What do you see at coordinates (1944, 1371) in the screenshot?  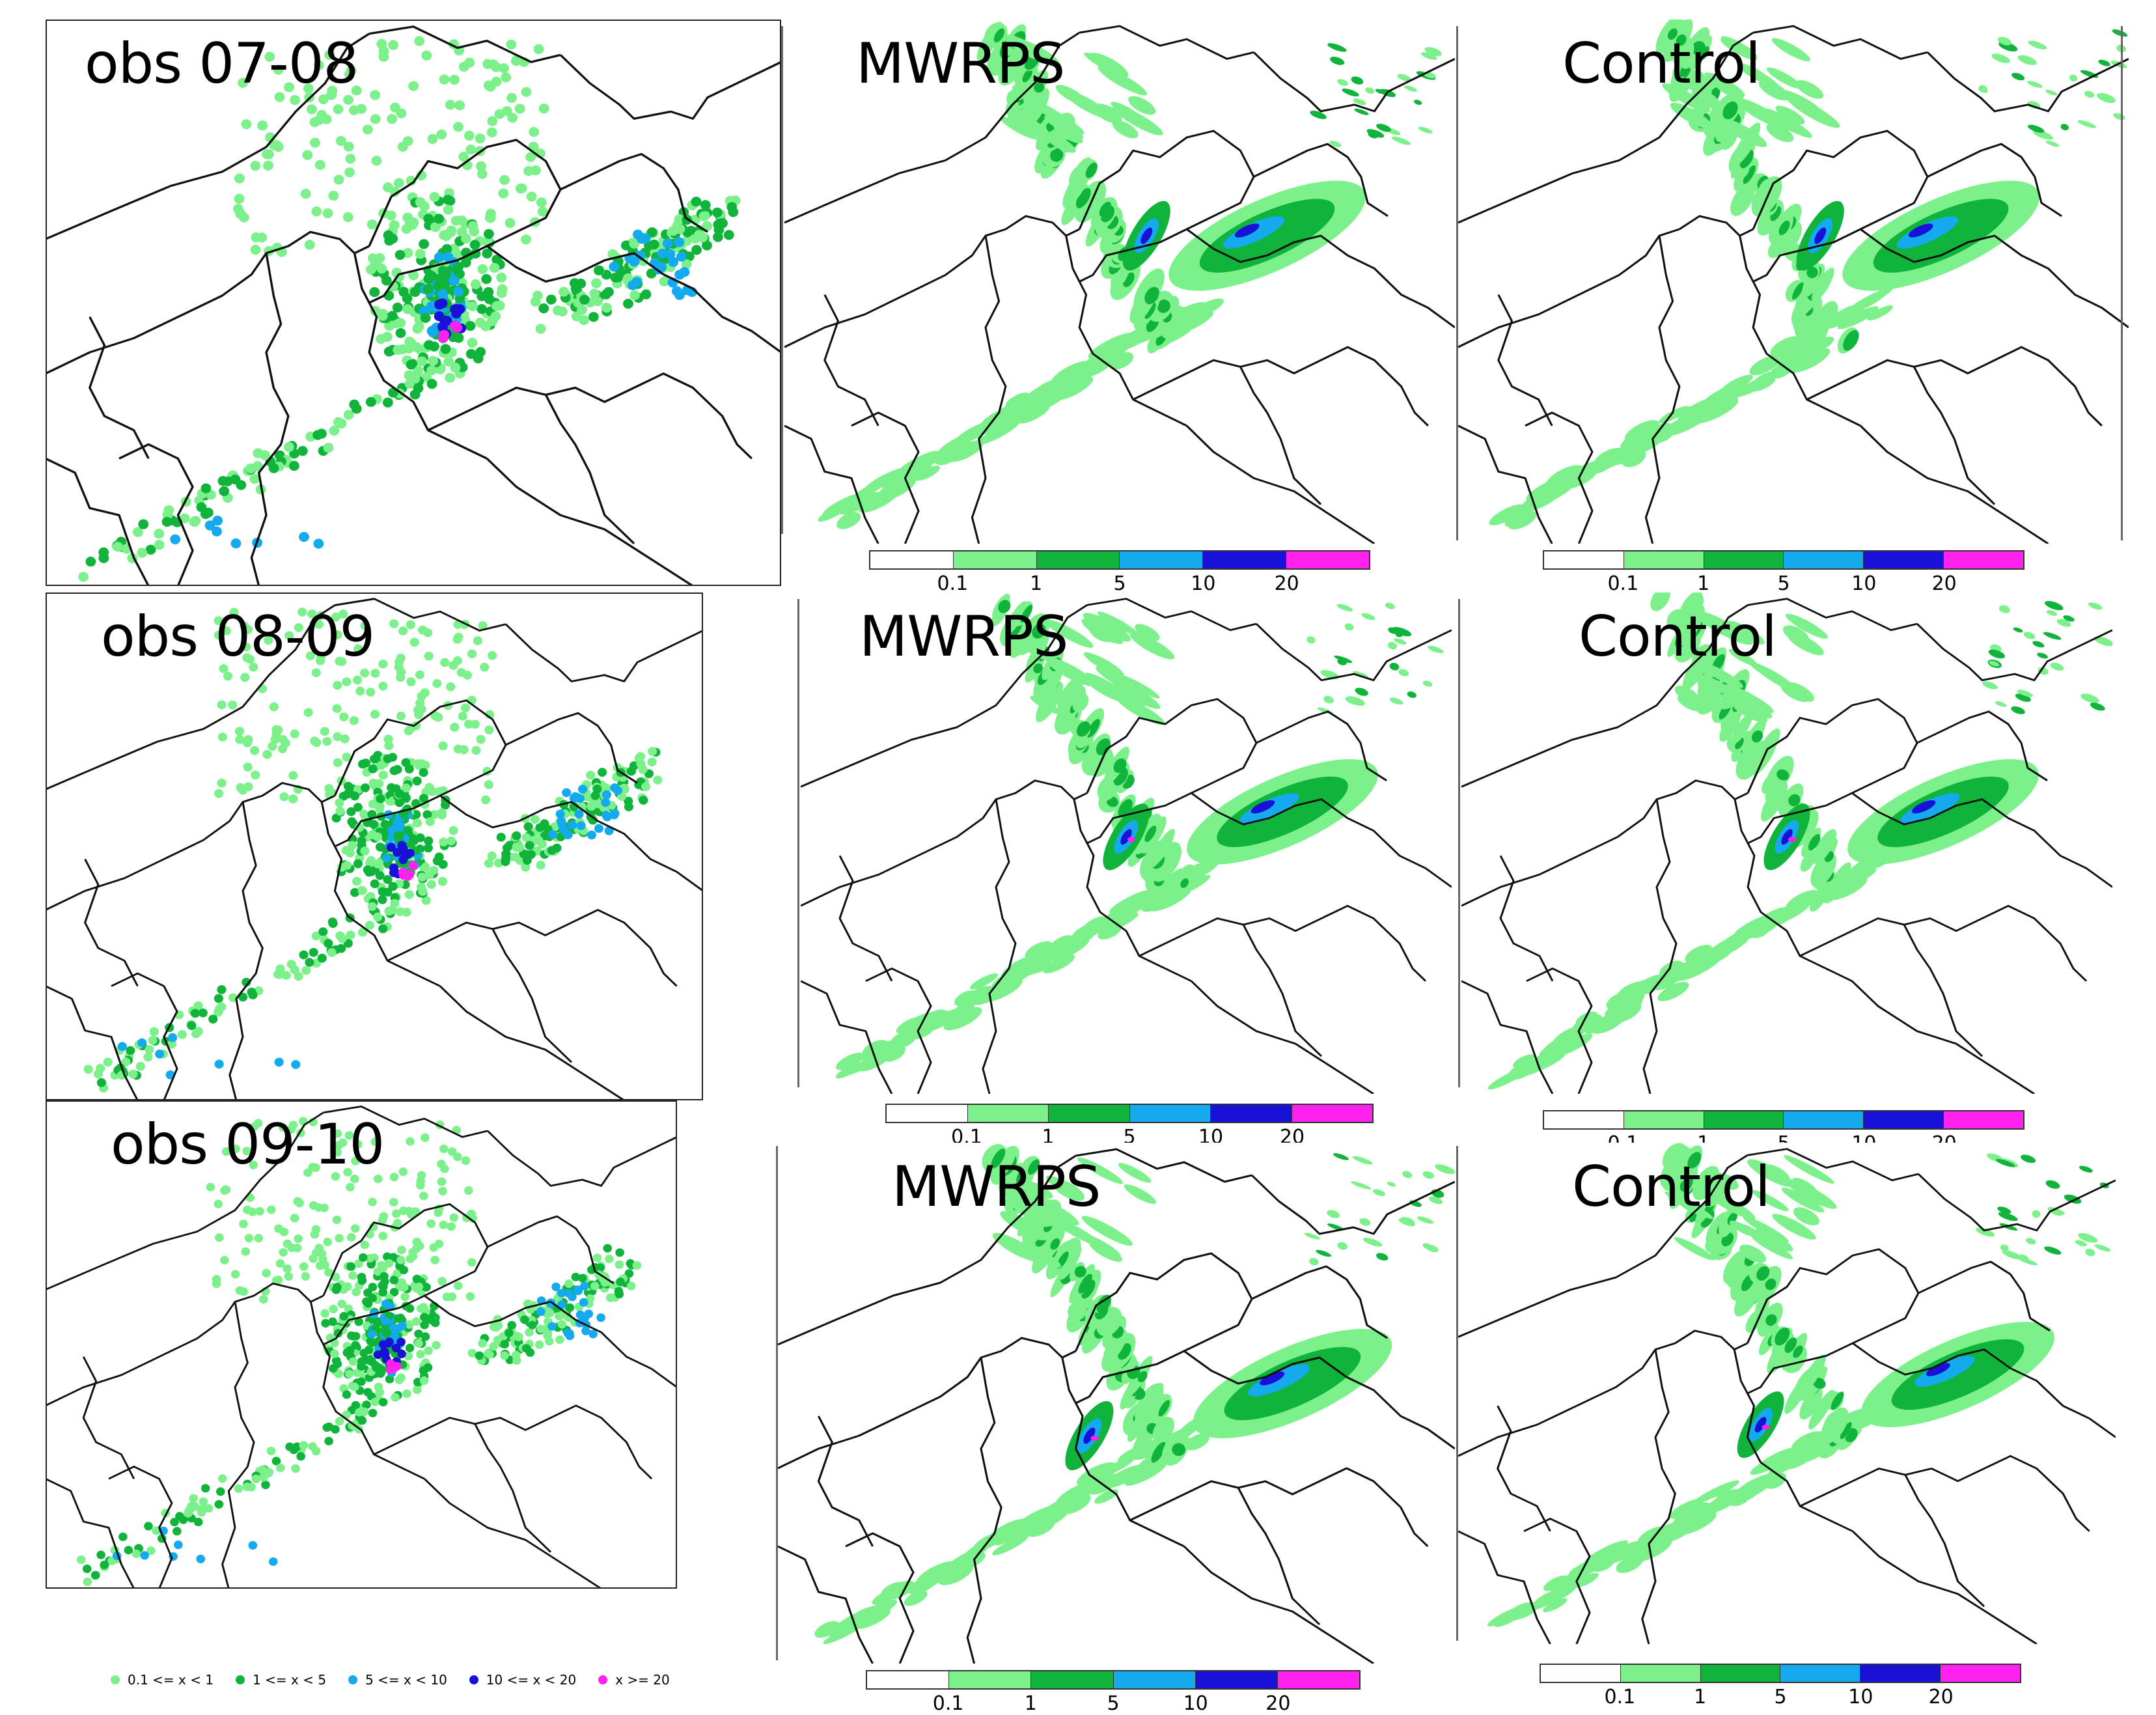 I see `rain-cluster-heavy` at bounding box center [1944, 1371].